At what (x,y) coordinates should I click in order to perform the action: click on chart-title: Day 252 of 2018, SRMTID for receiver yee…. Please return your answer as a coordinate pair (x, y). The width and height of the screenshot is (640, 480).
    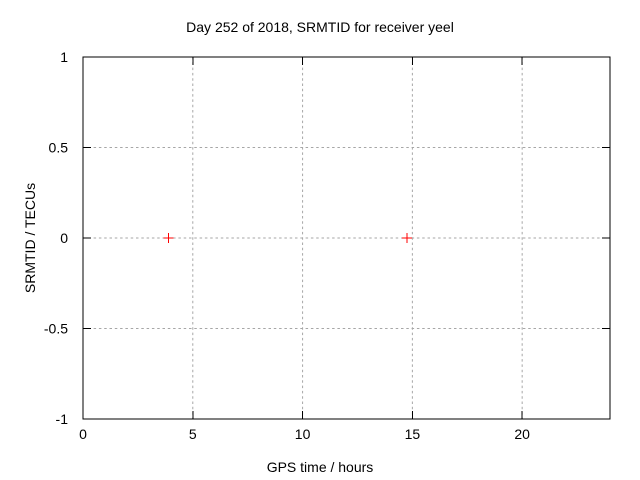
    Looking at the image, I should click on (320, 27).